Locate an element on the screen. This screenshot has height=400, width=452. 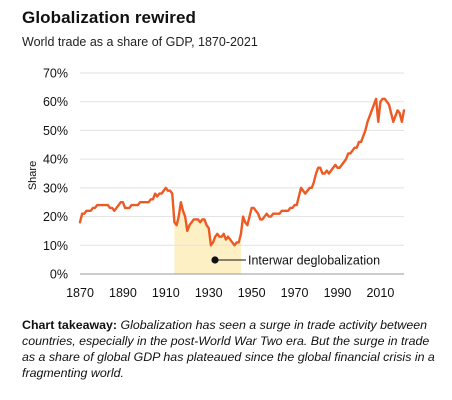
chart-subtitle: World trade as a share of GDP, 1870-2021 is located at coordinates (140, 42).